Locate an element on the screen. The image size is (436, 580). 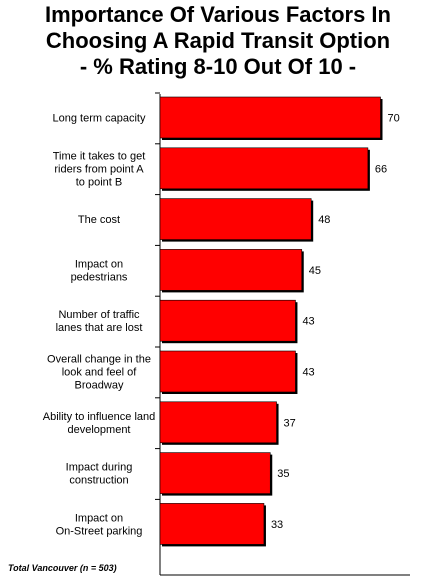
category-label-line: Overall change in the is located at coordinates (99, 360).